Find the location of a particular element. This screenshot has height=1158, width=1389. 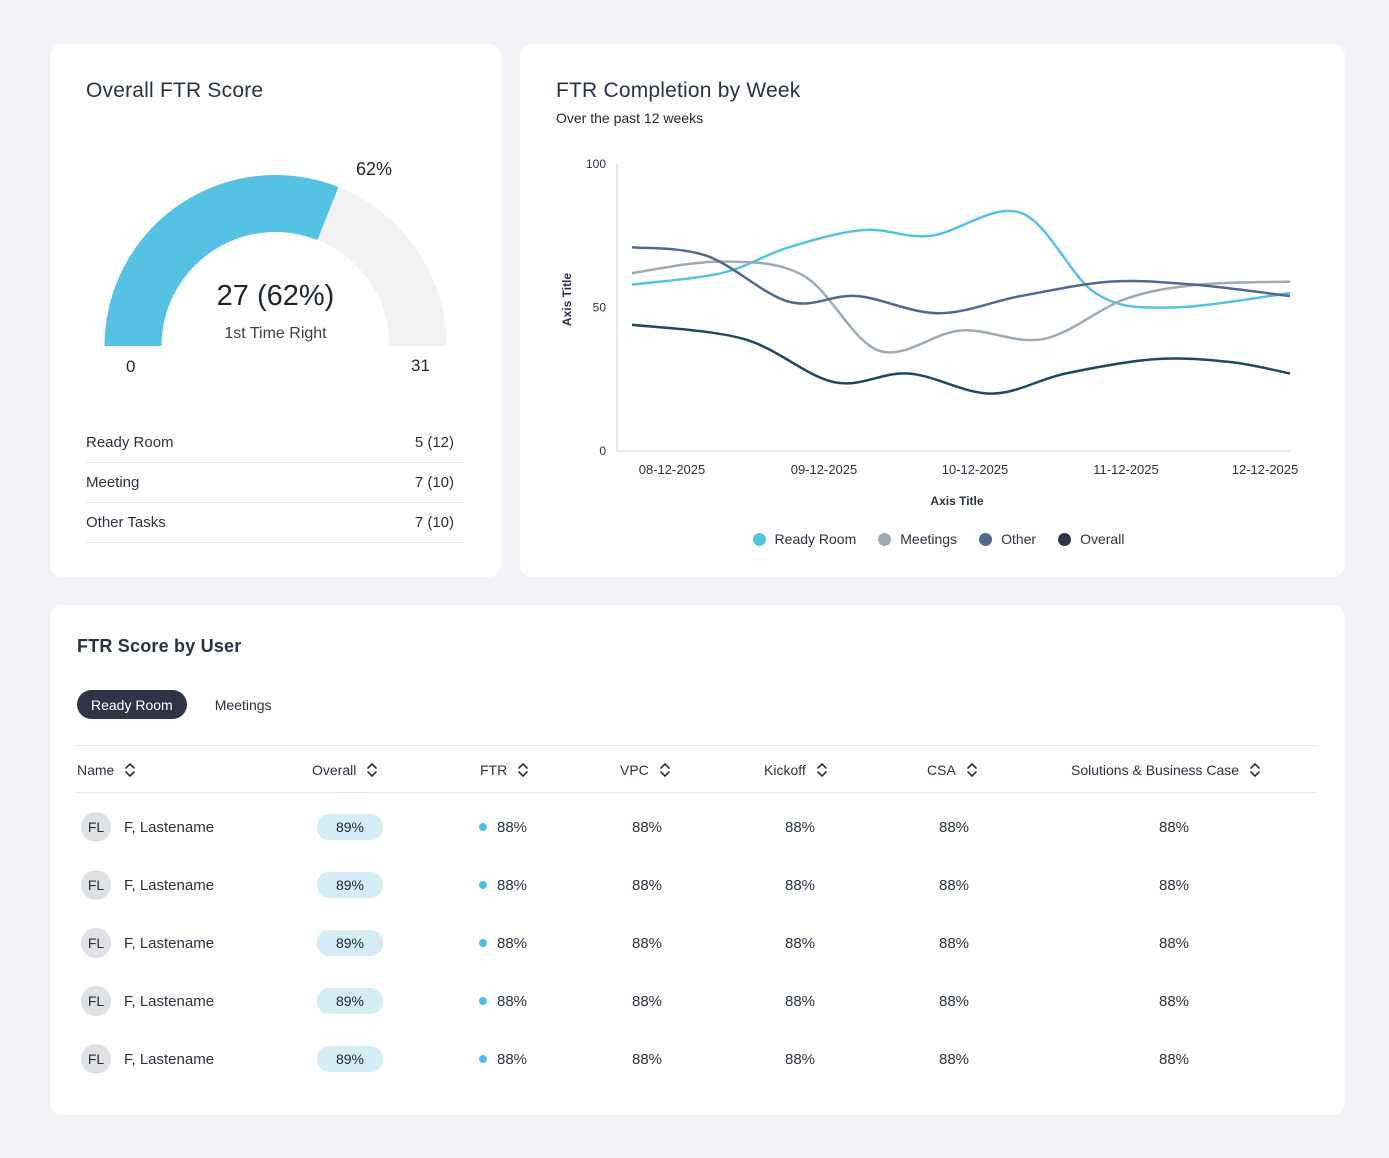

legend-item-other: Other is located at coordinates (1007, 539).